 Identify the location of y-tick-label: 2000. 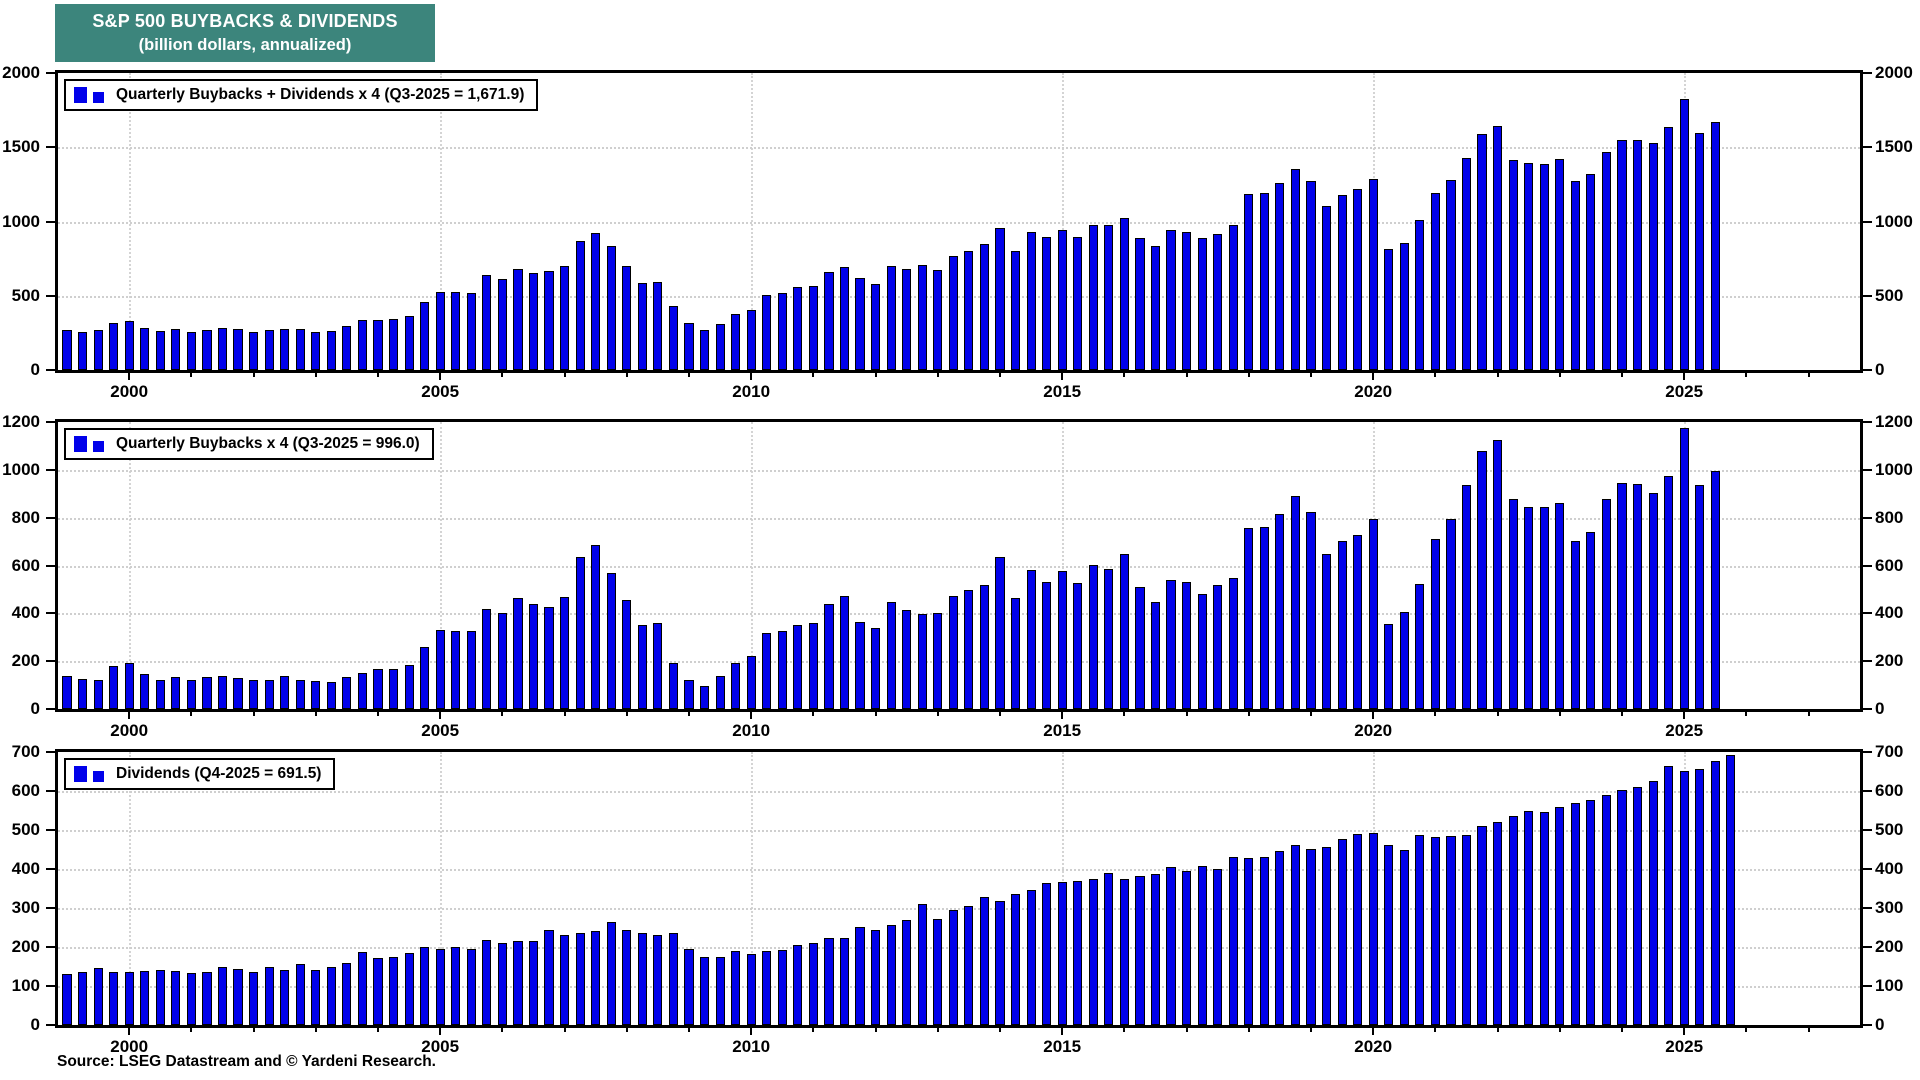
(21, 72).